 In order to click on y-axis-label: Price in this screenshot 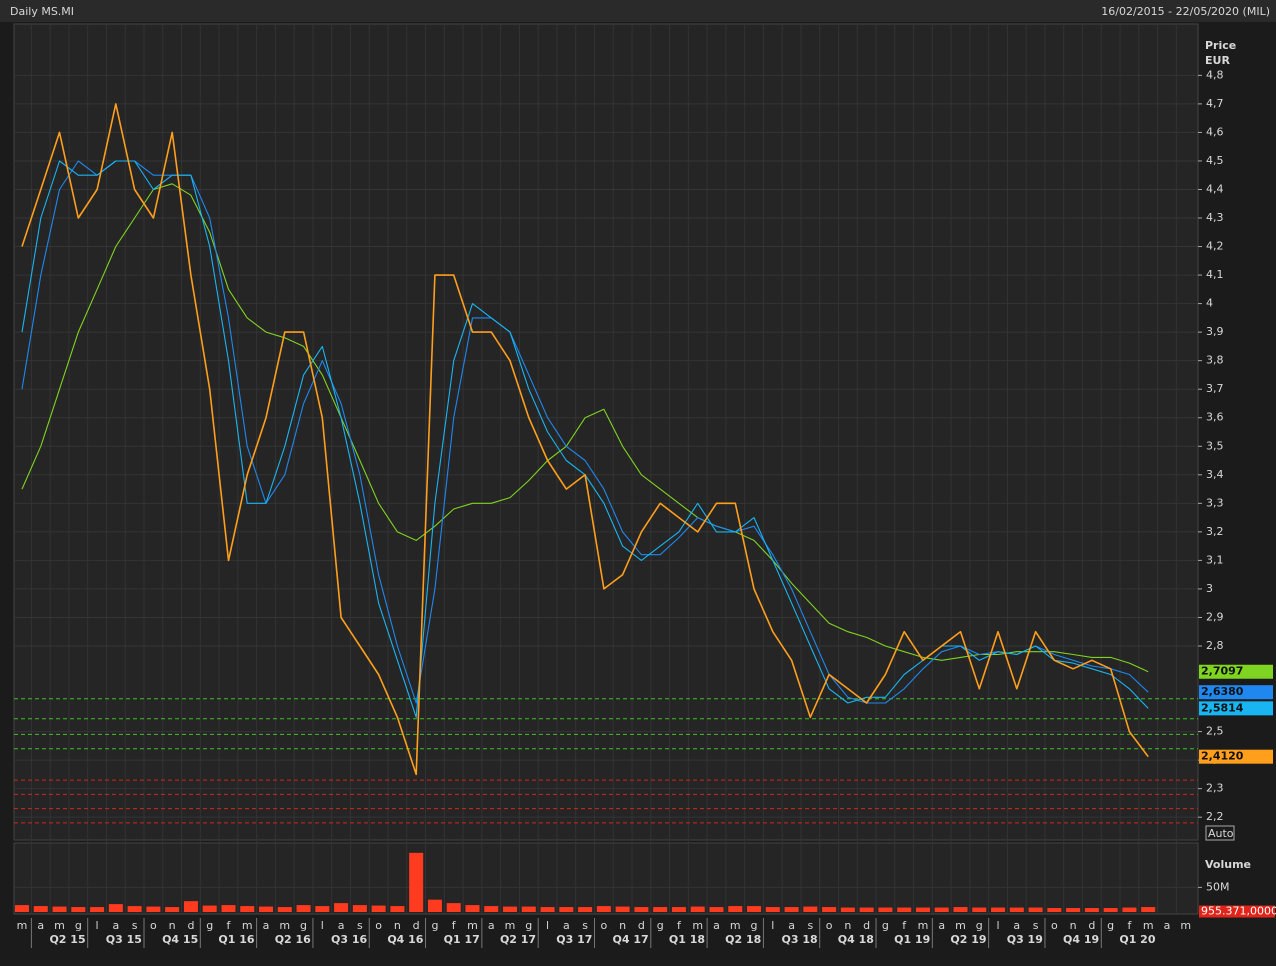, I will do `click(1220, 45)`.